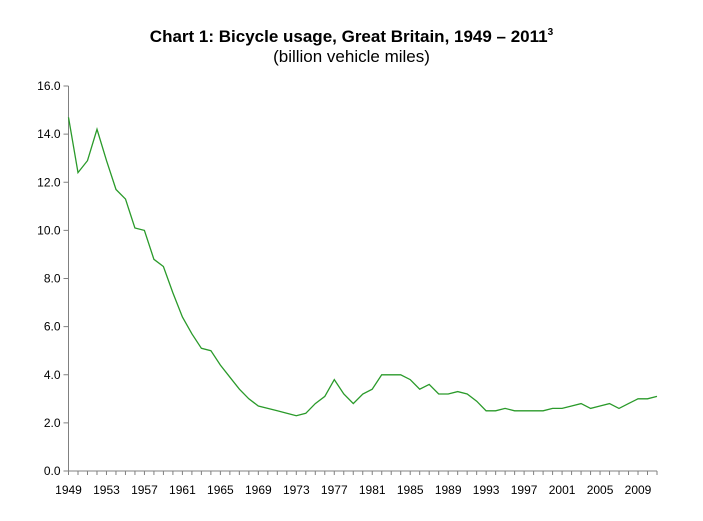 This screenshot has width=703, height=521. What do you see at coordinates (351, 56) in the screenshot?
I see `chart-subtitle: (billion vehicle miles)` at bounding box center [351, 56].